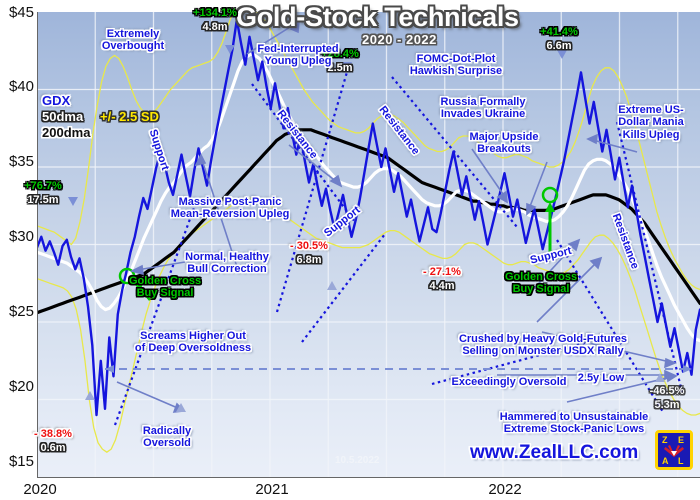 Image resolution: width=700 pixels, height=500 pixels. Describe the element at coordinates (340, 68) in the screenshot. I see `move-dur-5: 2.5m` at that location.